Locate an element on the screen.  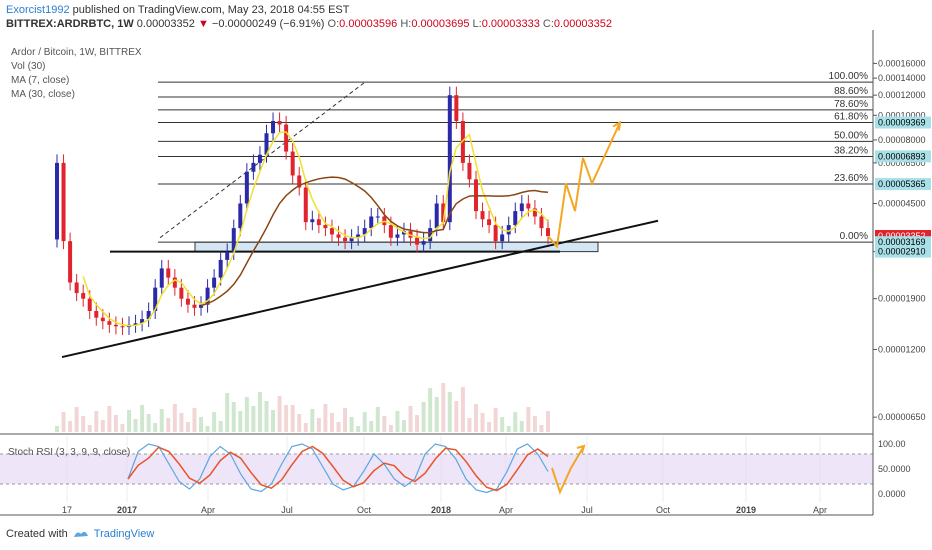
price-tag-value: 0.00006893 is located at coordinates (902, 156).